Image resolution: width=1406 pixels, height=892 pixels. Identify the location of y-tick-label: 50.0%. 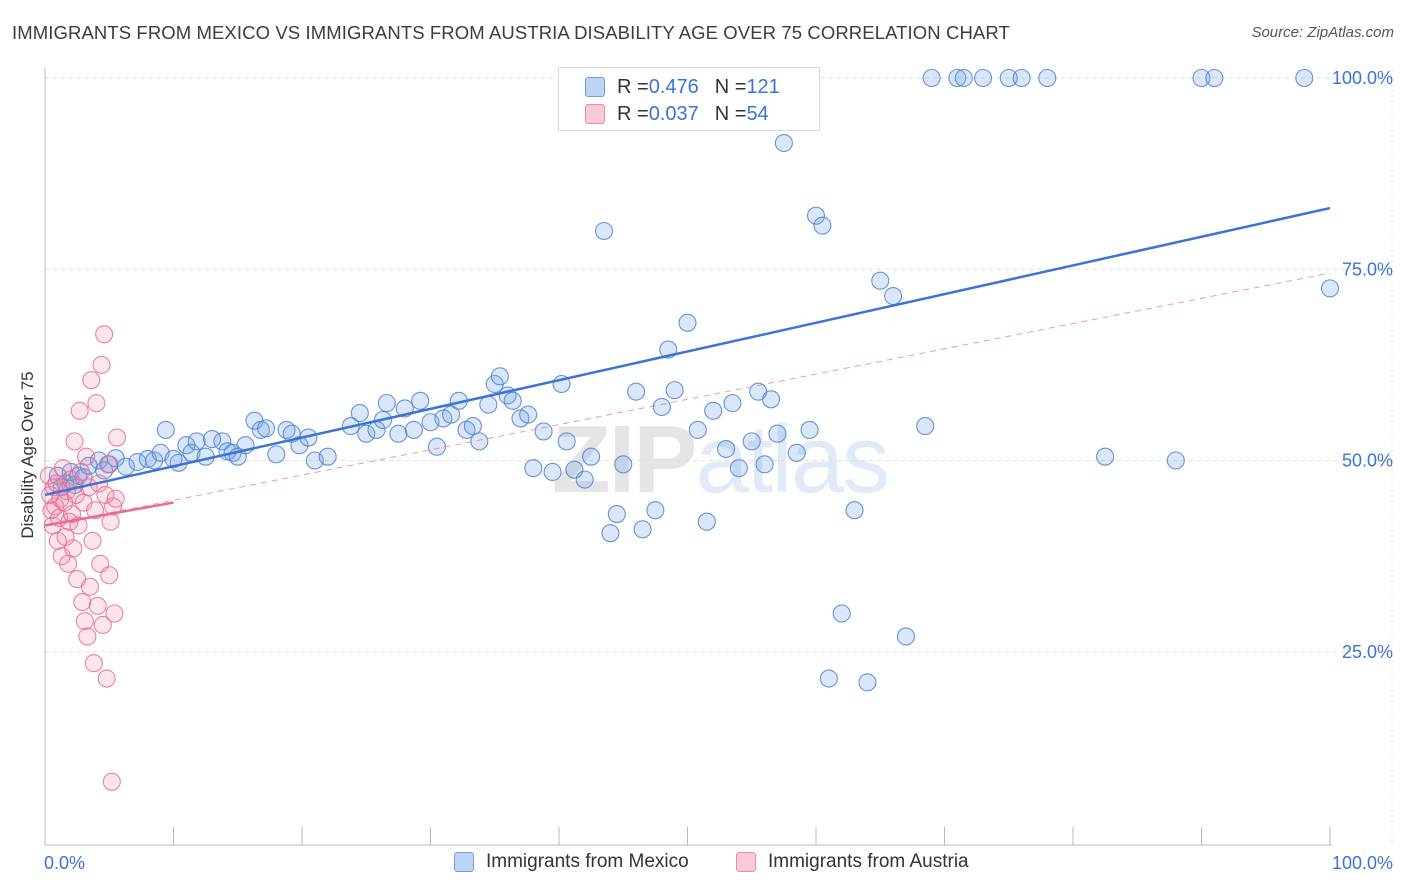
(1367, 461).